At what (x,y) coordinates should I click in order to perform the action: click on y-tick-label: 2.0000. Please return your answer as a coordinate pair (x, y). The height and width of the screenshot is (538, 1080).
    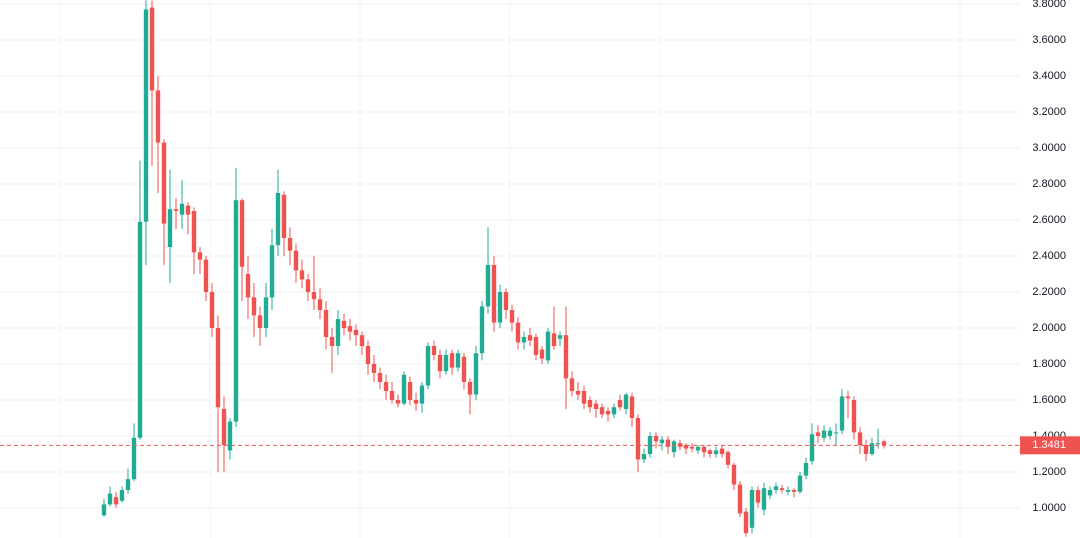
    Looking at the image, I should click on (1049, 328).